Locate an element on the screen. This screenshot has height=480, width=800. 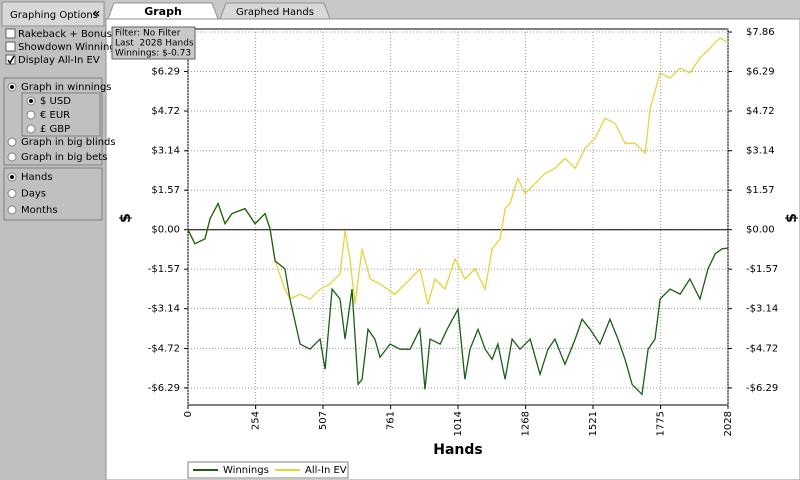
x-tick-label: 254 is located at coordinates (256, 420).